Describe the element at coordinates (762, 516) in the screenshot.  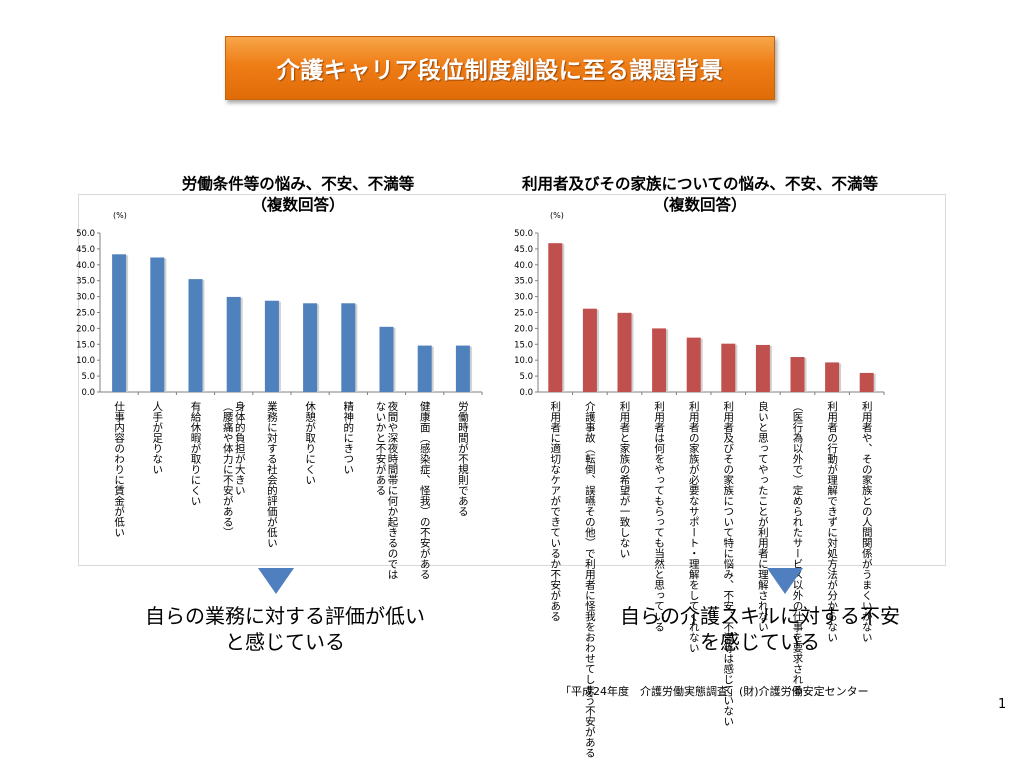
I see `category-label: 良いと思ってやったことが利用者に理解されない` at that location.